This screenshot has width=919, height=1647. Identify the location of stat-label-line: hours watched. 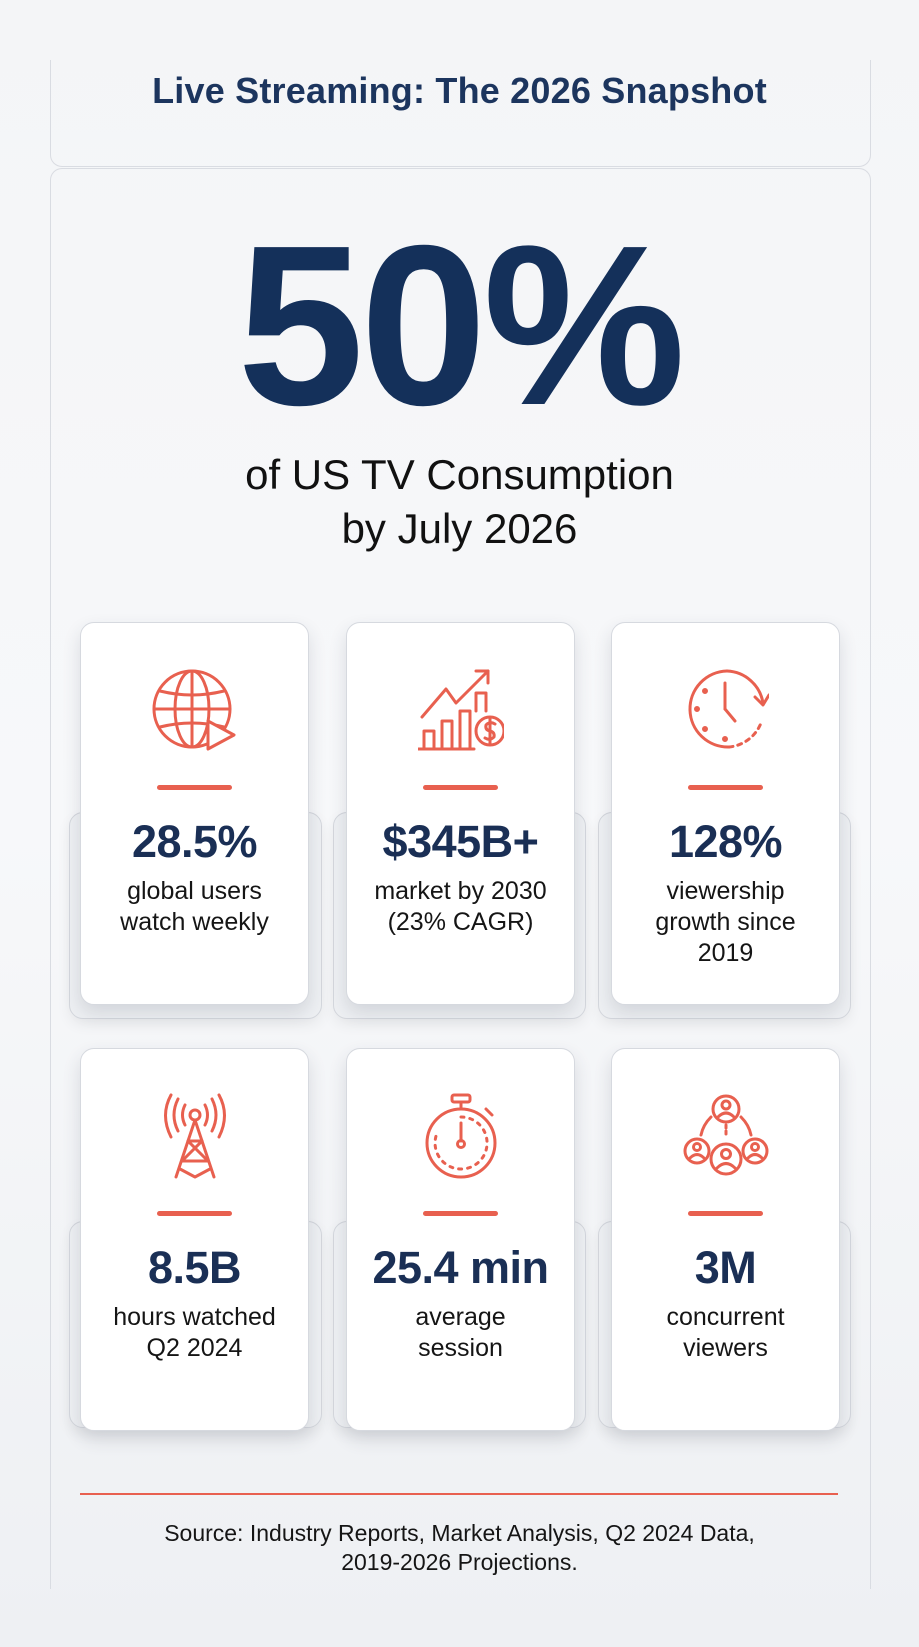
(194, 1317).